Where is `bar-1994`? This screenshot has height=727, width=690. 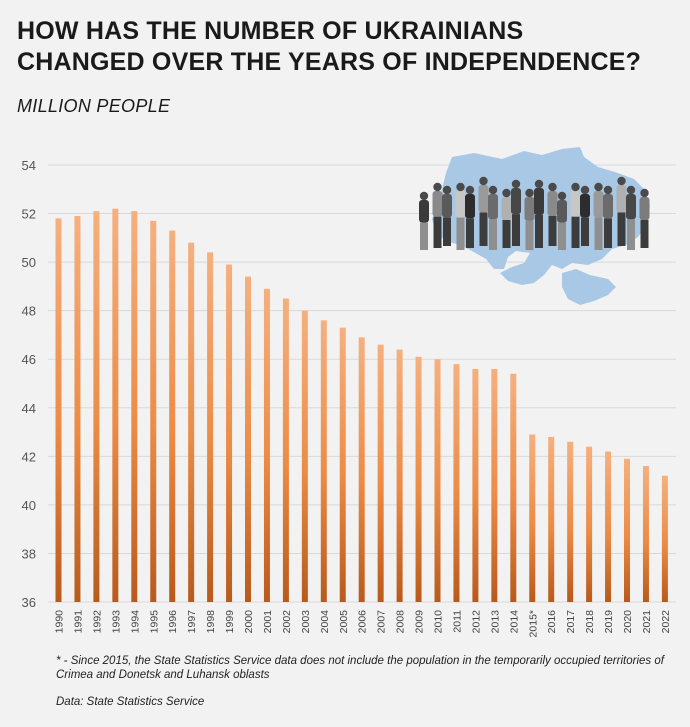 bar-1994 is located at coordinates (134, 406).